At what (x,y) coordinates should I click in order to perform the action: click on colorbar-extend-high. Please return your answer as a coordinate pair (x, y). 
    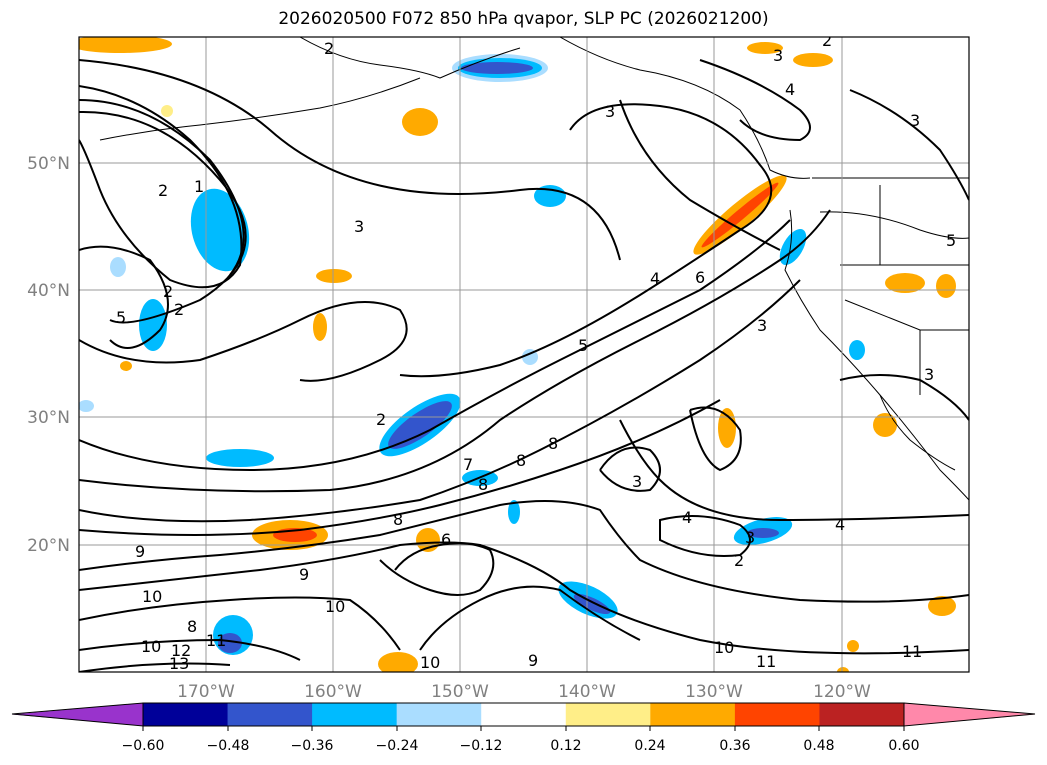
    Looking at the image, I should click on (969, 714).